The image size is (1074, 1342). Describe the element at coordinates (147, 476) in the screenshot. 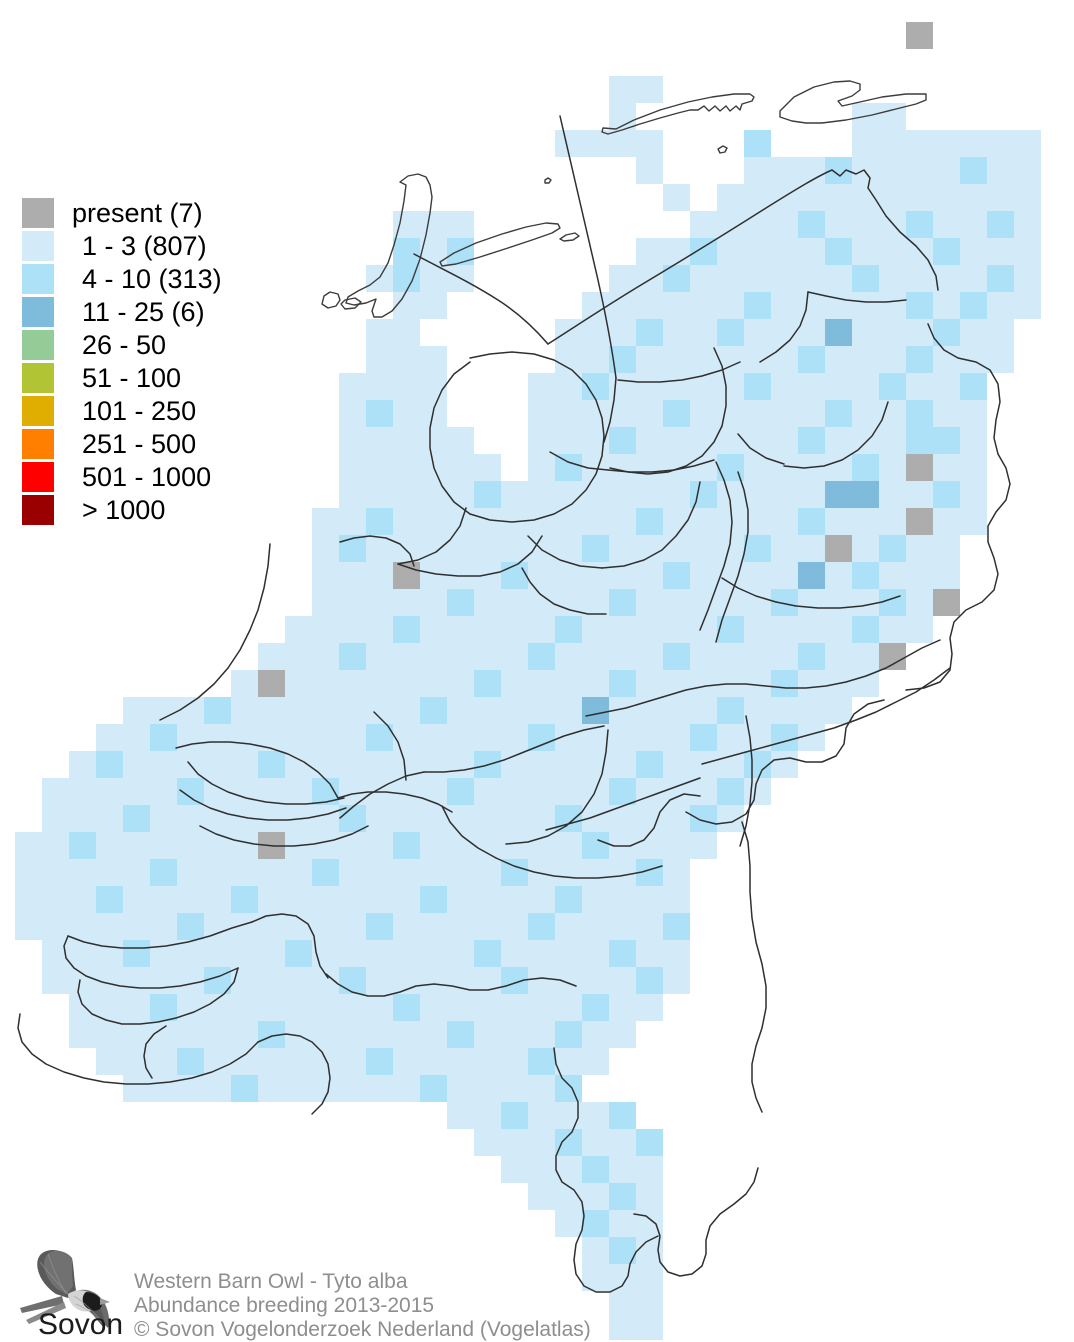

I see `legend-label: 501 - 1000` at that location.